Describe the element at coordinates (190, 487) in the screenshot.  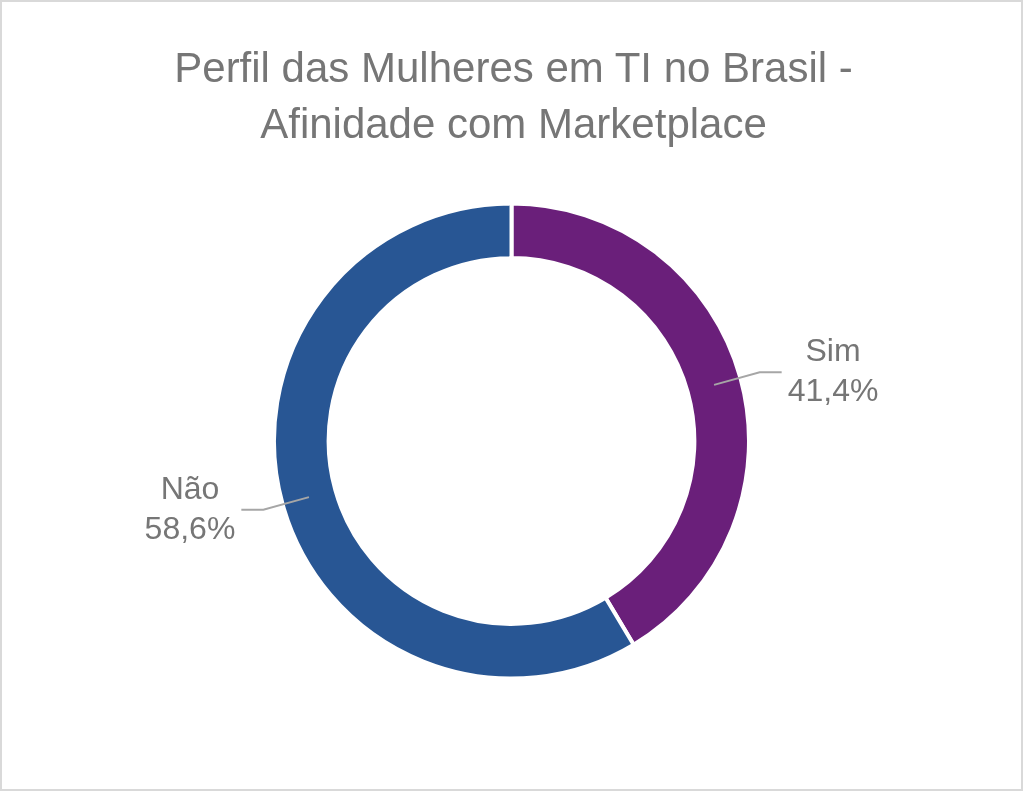
I see `slice-label: Não` at that location.